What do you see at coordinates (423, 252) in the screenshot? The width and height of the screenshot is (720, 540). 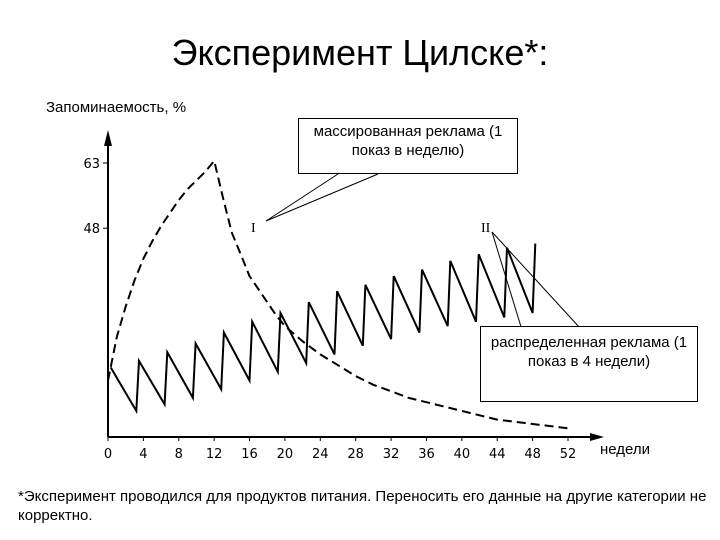 I see `callout-leader-lines` at bounding box center [423, 252].